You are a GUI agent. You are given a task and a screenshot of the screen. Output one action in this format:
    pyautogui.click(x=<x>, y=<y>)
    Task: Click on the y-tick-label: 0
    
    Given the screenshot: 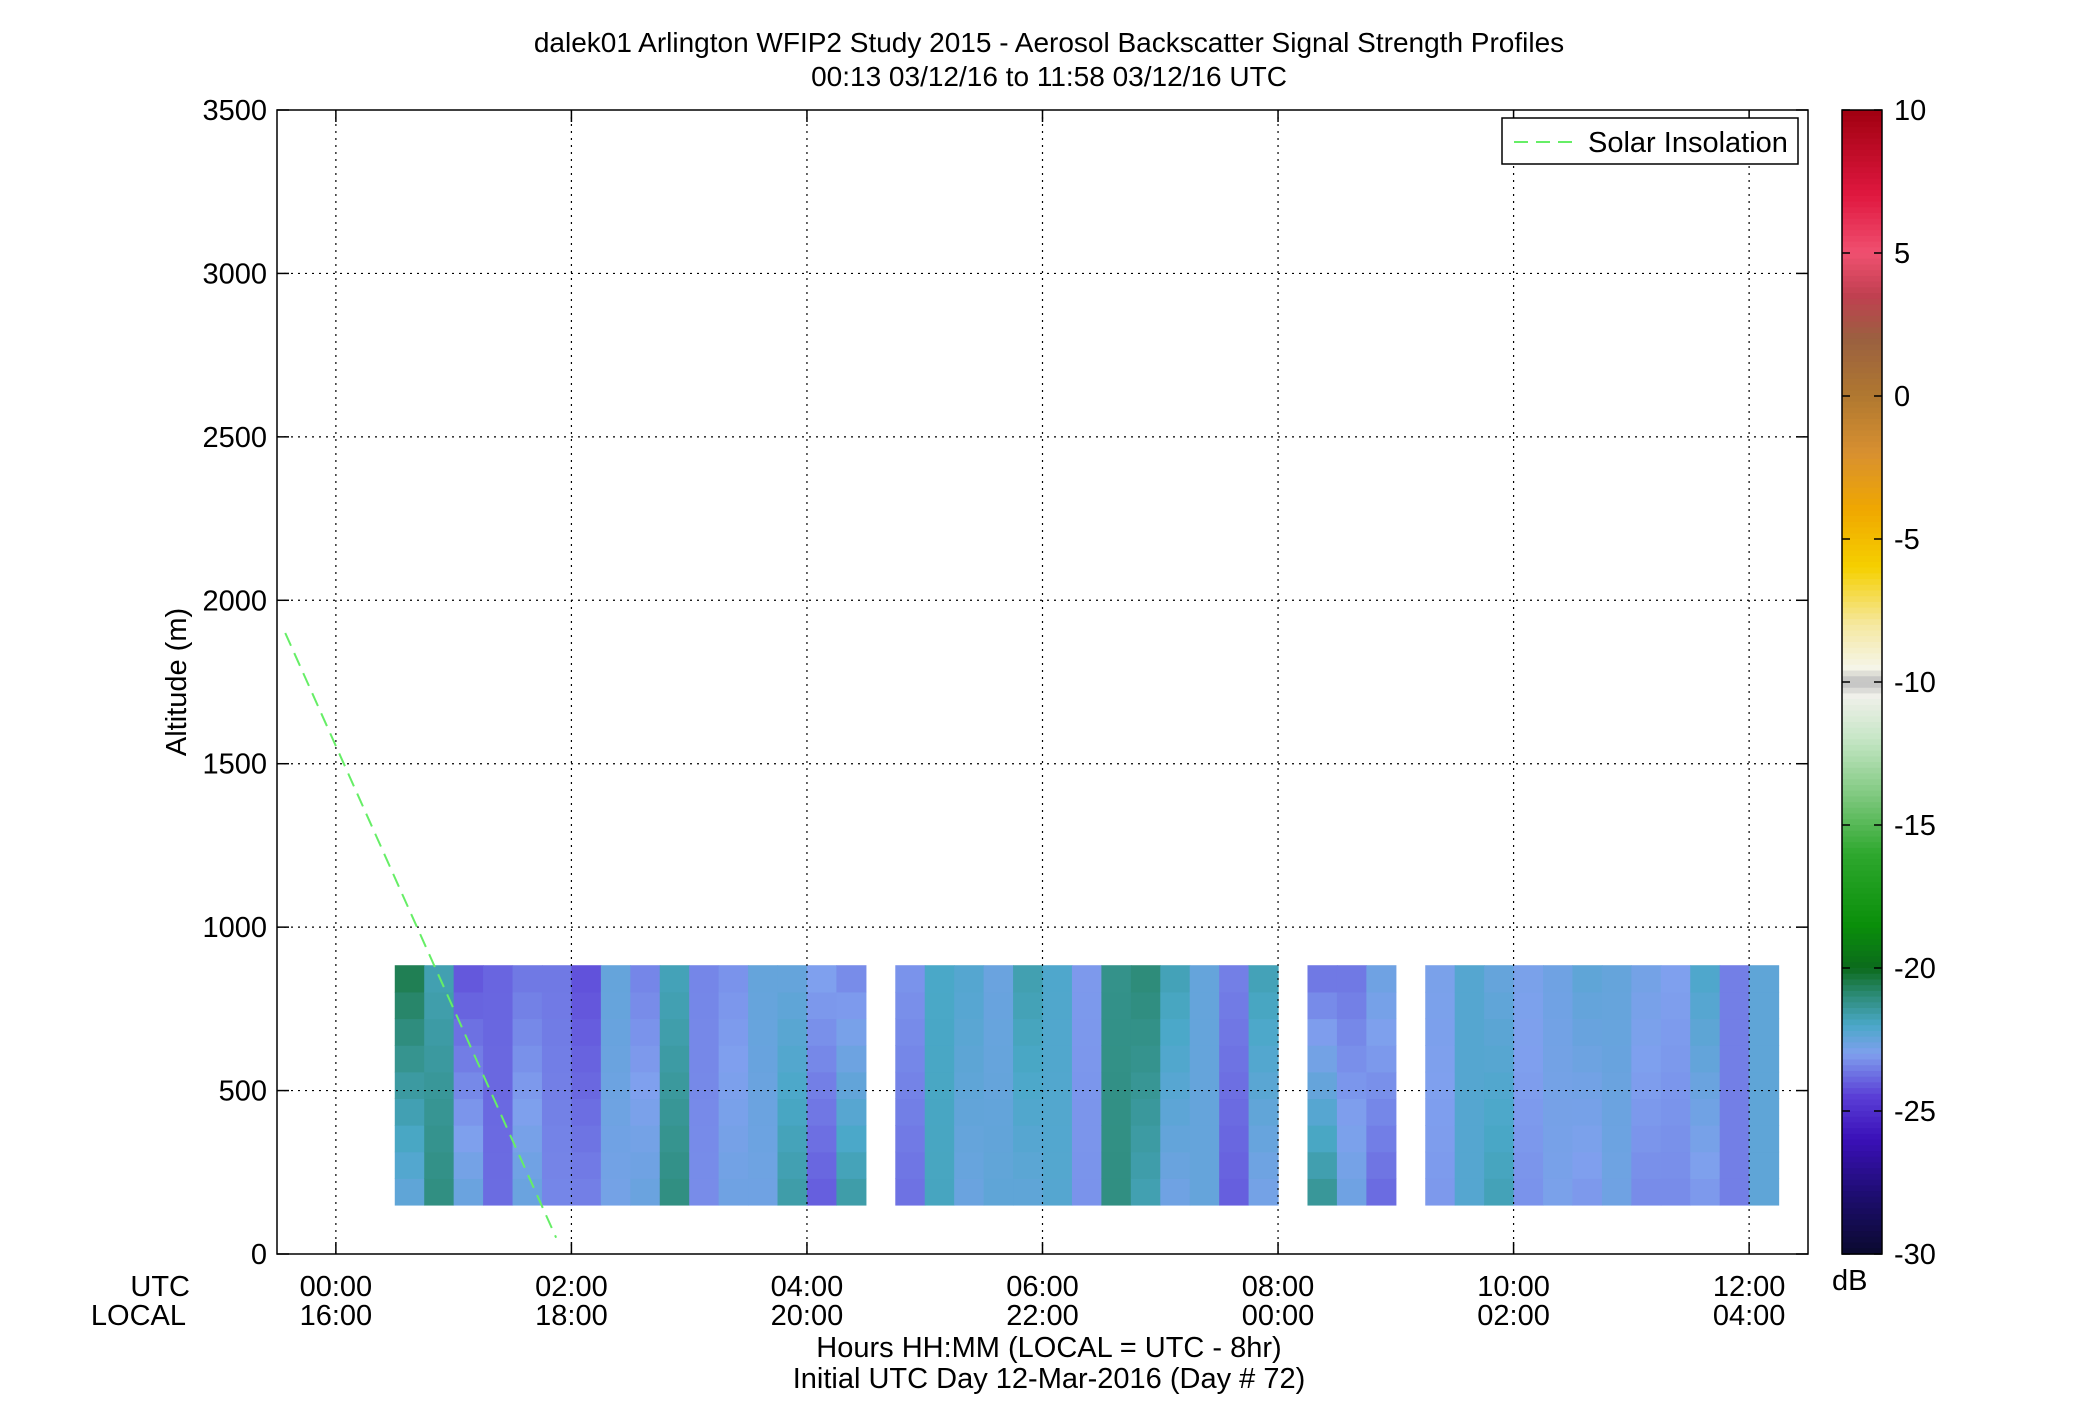 What is the action you would take?
    pyautogui.click(x=259, y=1255)
    